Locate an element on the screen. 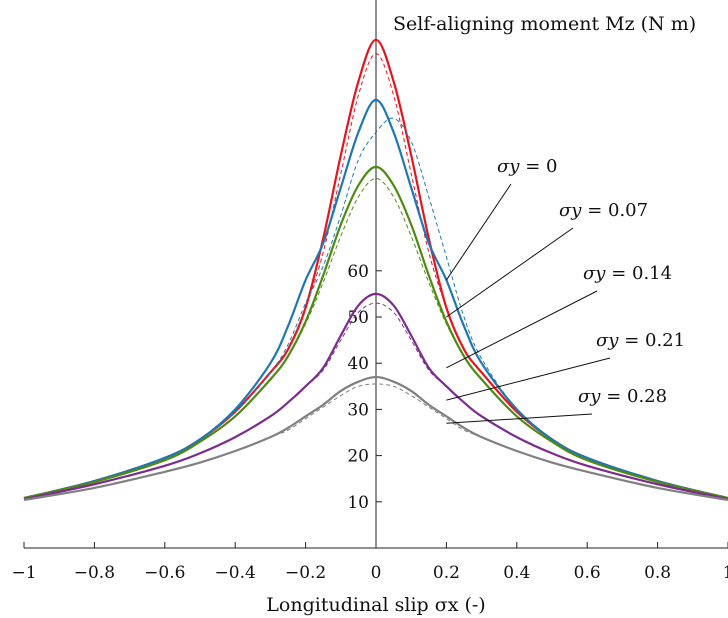 This screenshot has height=618, width=728. x-tick-label: −1 is located at coordinates (23, 573).